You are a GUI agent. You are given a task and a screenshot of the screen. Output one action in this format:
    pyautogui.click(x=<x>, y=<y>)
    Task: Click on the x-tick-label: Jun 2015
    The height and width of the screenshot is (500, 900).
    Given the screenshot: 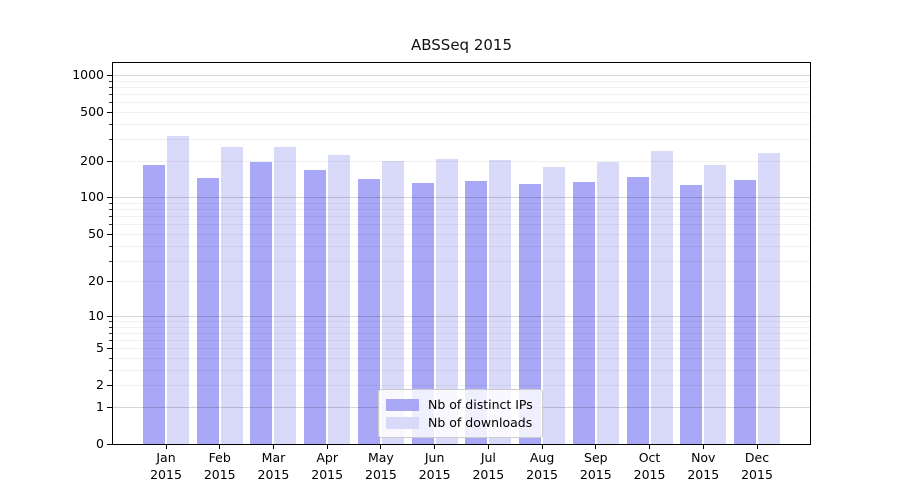 What is the action you would take?
    pyautogui.click(x=435, y=466)
    